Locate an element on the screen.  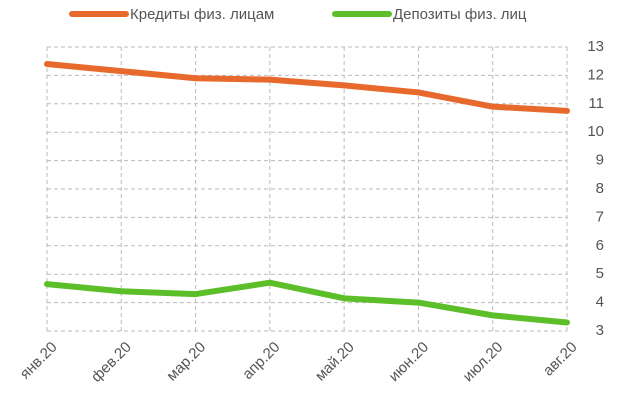
y-tick-label: 13 is located at coordinates (595, 46).